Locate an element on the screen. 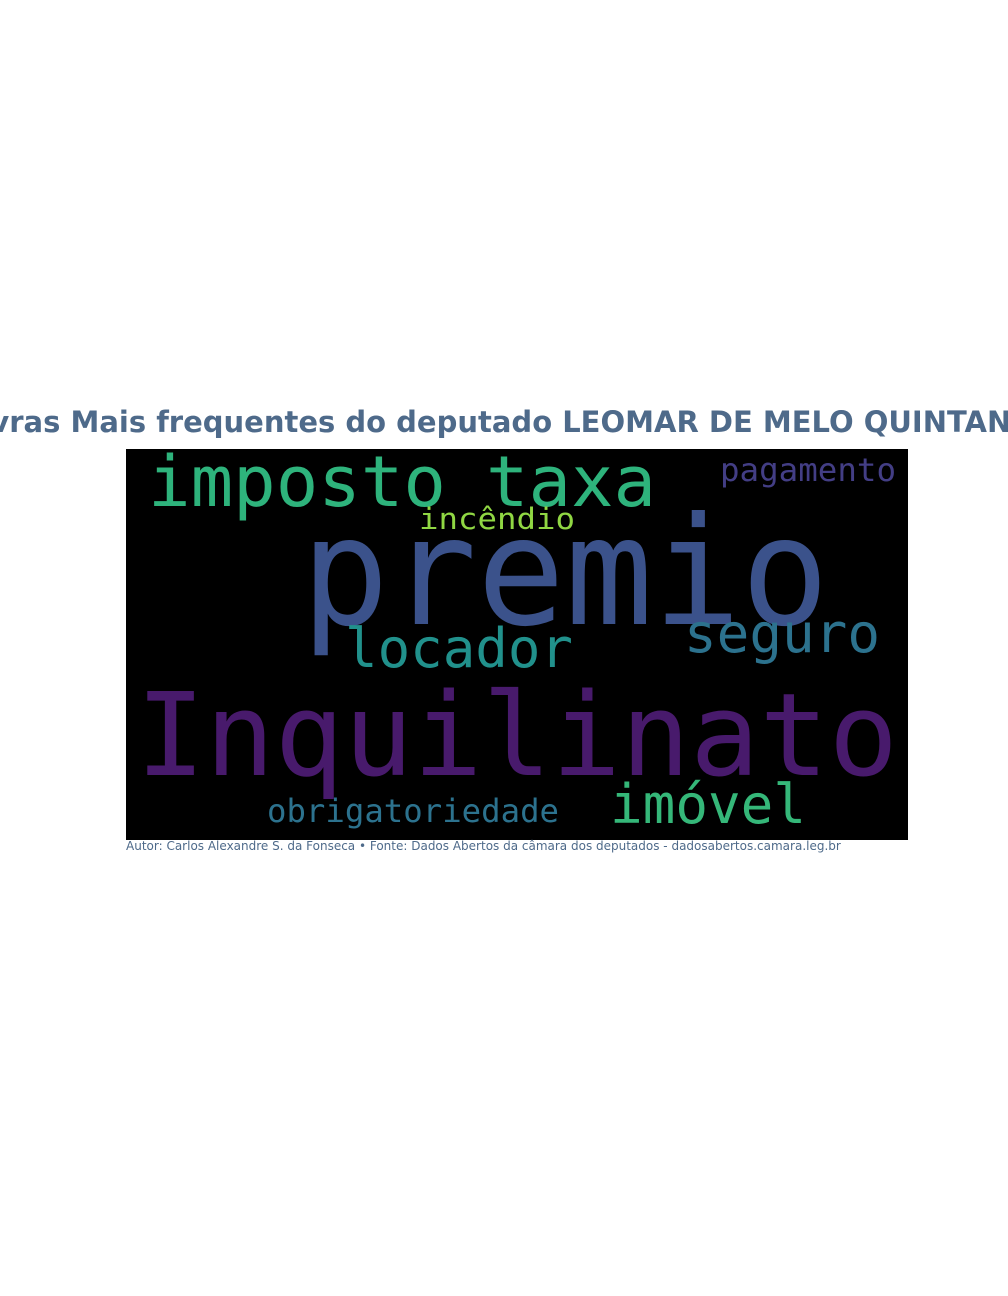 The image size is (1008, 1296). word-locador: locador is located at coordinates (459, 648).